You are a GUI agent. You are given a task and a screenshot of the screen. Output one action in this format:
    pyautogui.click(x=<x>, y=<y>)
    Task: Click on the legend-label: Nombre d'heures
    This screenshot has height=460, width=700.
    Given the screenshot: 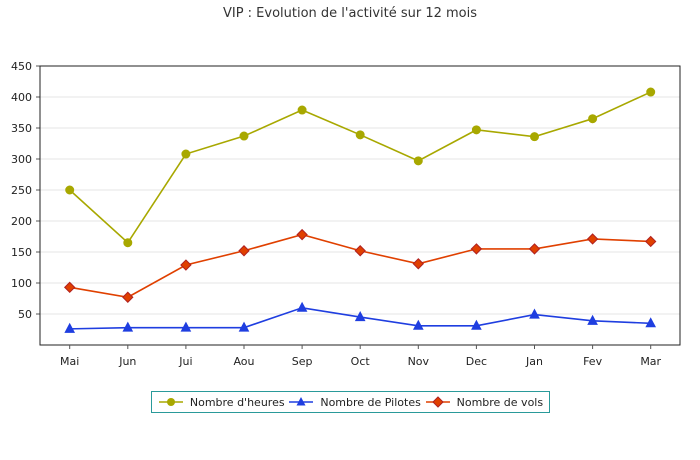 What is the action you would take?
    pyautogui.click(x=237, y=402)
    